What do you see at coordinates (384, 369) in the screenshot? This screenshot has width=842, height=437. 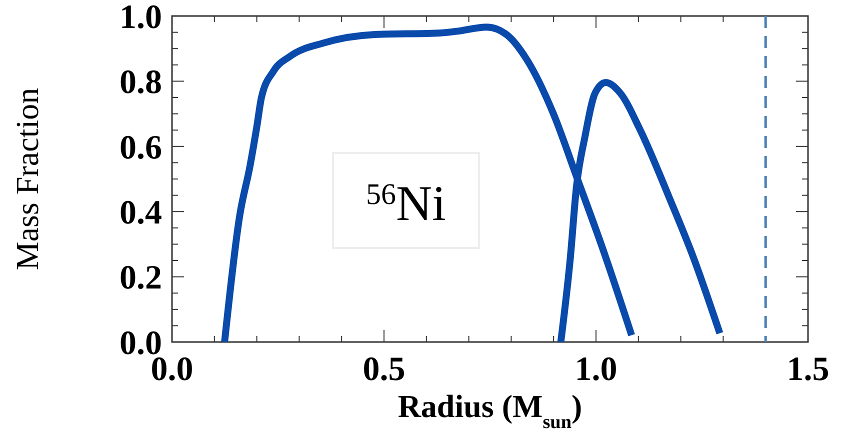 I see `x-tick-label: 0.5` at bounding box center [384, 369].